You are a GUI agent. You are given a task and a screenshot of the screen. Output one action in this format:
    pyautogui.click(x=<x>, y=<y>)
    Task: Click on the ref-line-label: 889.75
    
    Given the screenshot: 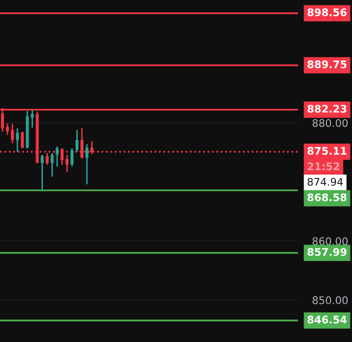 What is the action you would take?
    pyautogui.click(x=327, y=64)
    